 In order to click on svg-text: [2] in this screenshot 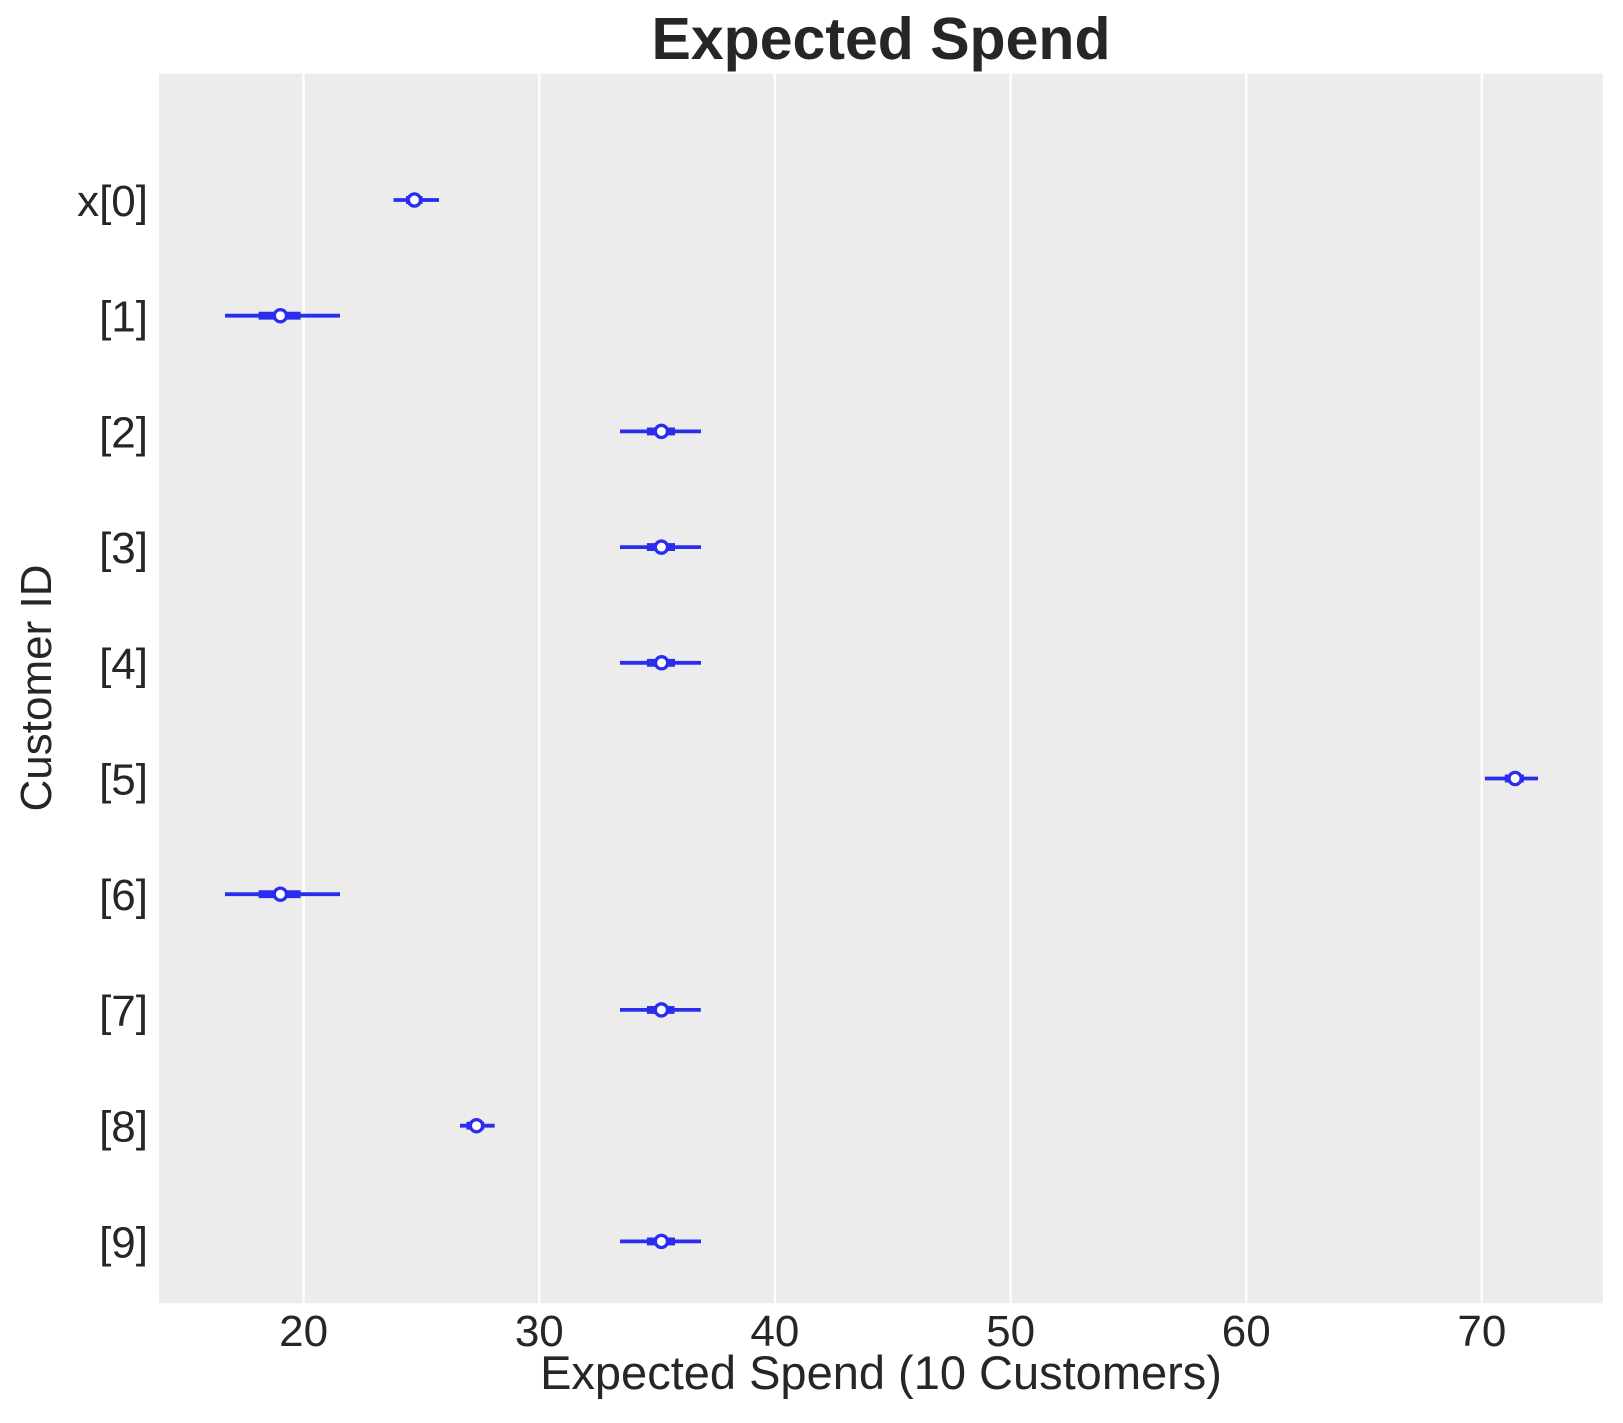, I will do `click(123, 432)`.